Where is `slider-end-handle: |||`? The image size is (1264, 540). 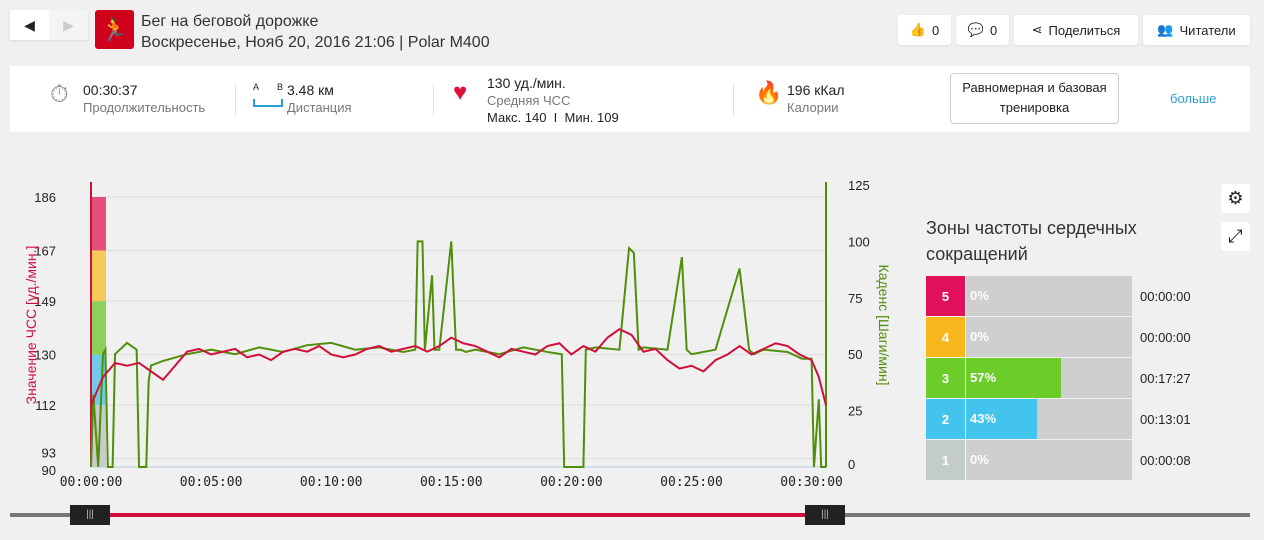
slider-end-handle: ||| is located at coordinates (825, 515).